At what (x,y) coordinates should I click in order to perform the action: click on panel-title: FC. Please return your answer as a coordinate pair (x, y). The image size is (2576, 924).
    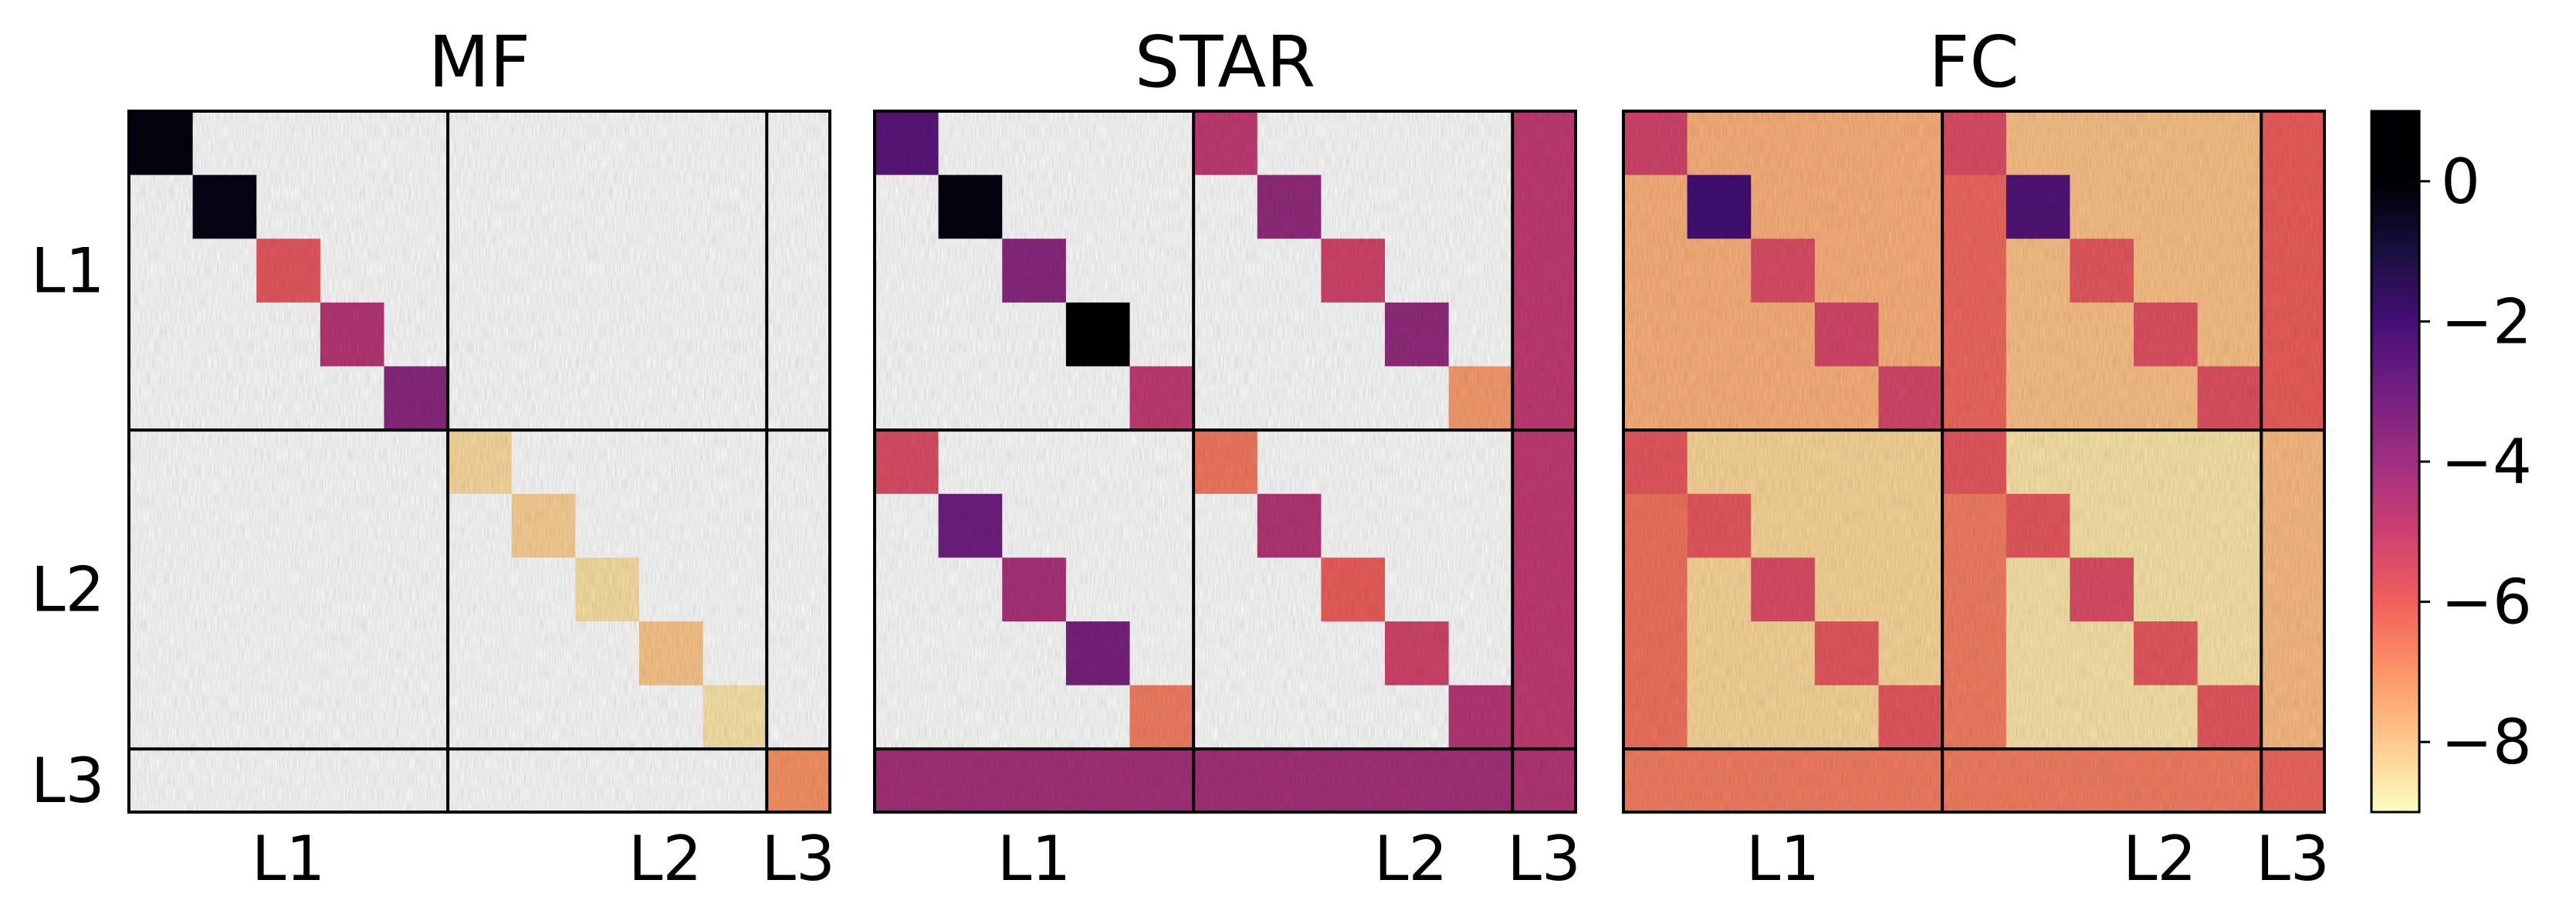
    Looking at the image, I should click on (1974, 62).